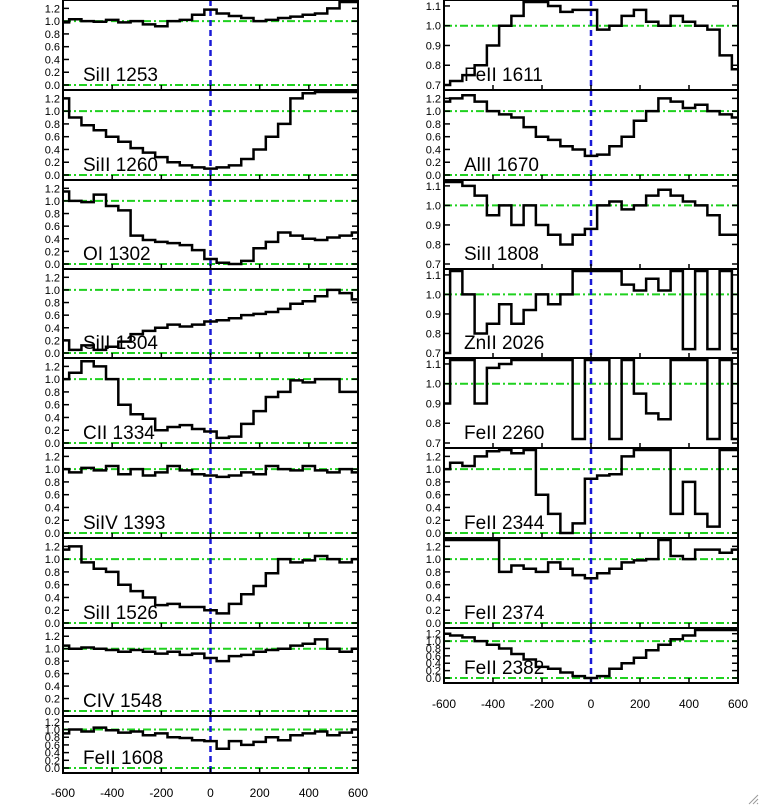 The height and width of the screenshot is (807, 761). I want to click on panel-feii-2260: 0.7 0.8 0.9 1.0 1.1 FeII 2260, so click(582, 403).